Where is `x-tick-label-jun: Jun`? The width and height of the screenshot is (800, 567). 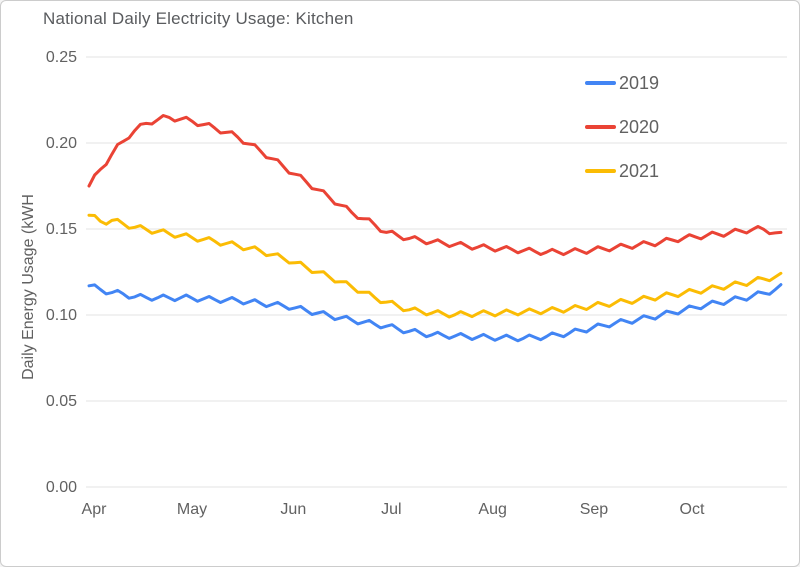 x-tick-label-jun: Jun is located at coordinates (293, 509).